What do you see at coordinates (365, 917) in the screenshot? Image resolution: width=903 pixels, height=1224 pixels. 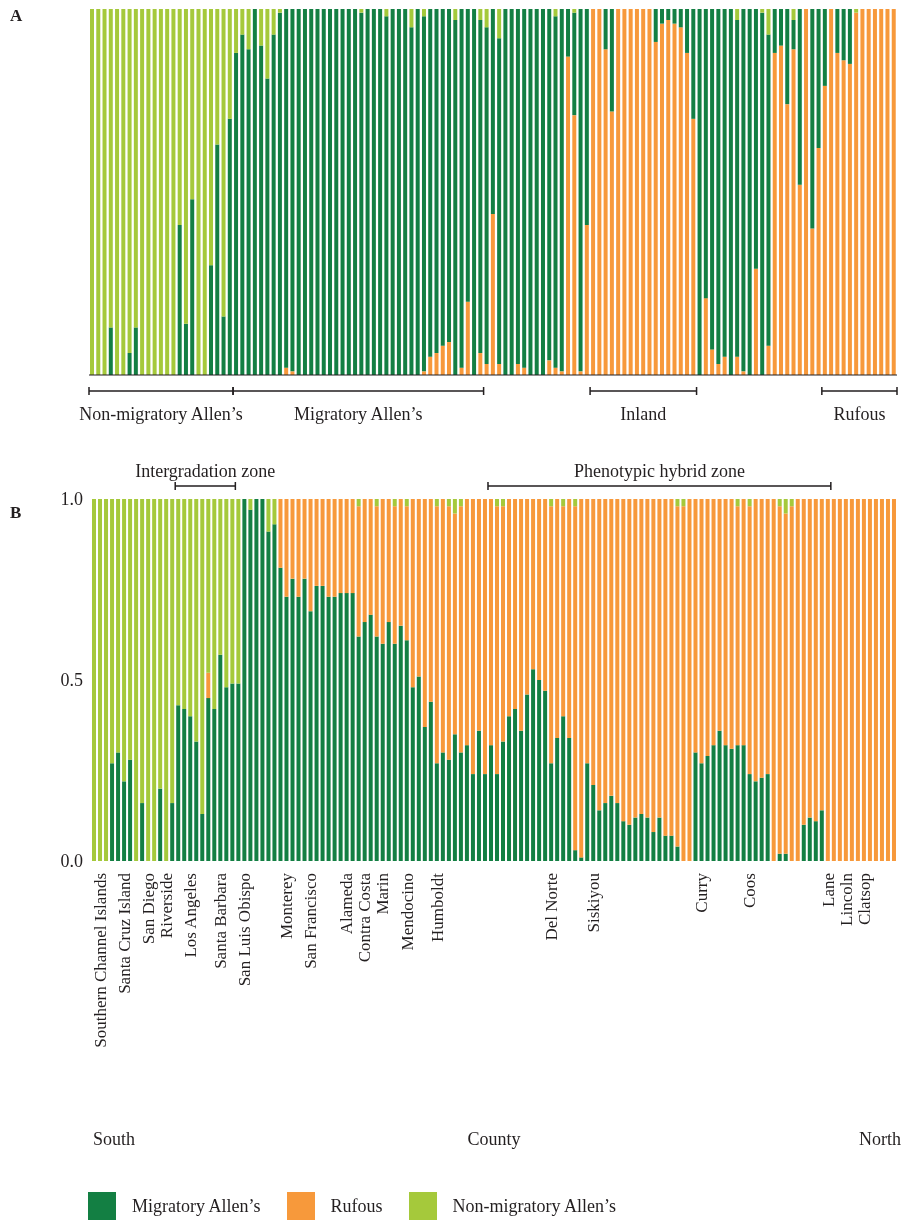 I see `x-tick-label: Contra Costa` at bounding box center [365, 917].